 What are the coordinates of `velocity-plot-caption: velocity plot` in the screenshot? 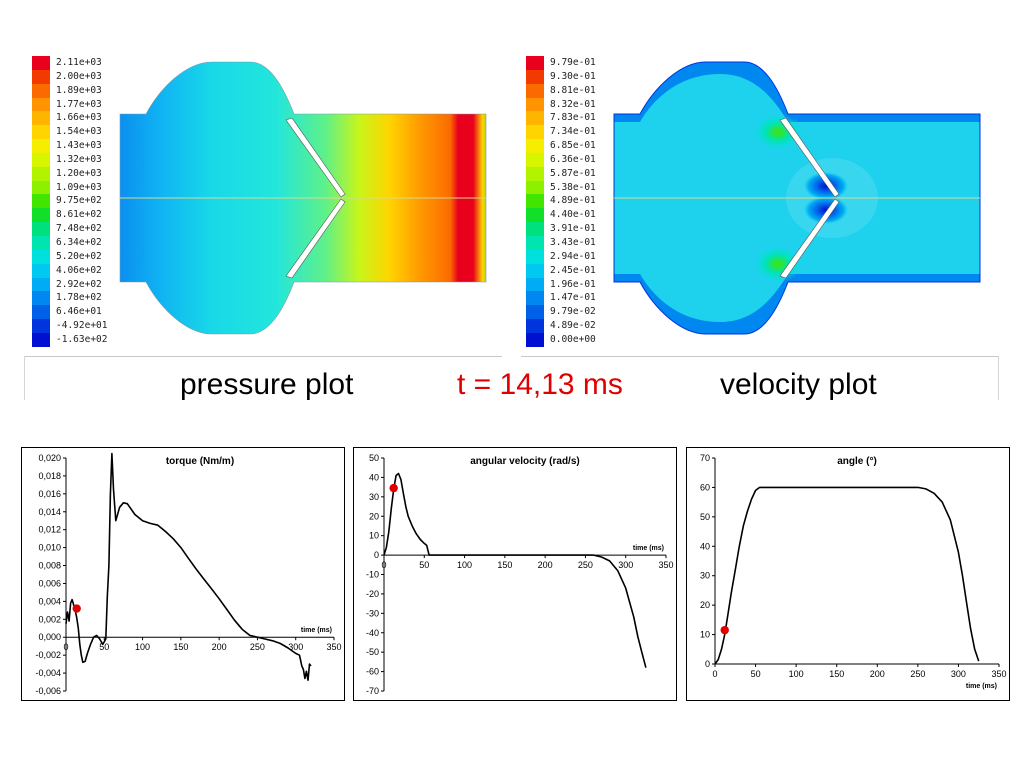 It's located at (798, 384).